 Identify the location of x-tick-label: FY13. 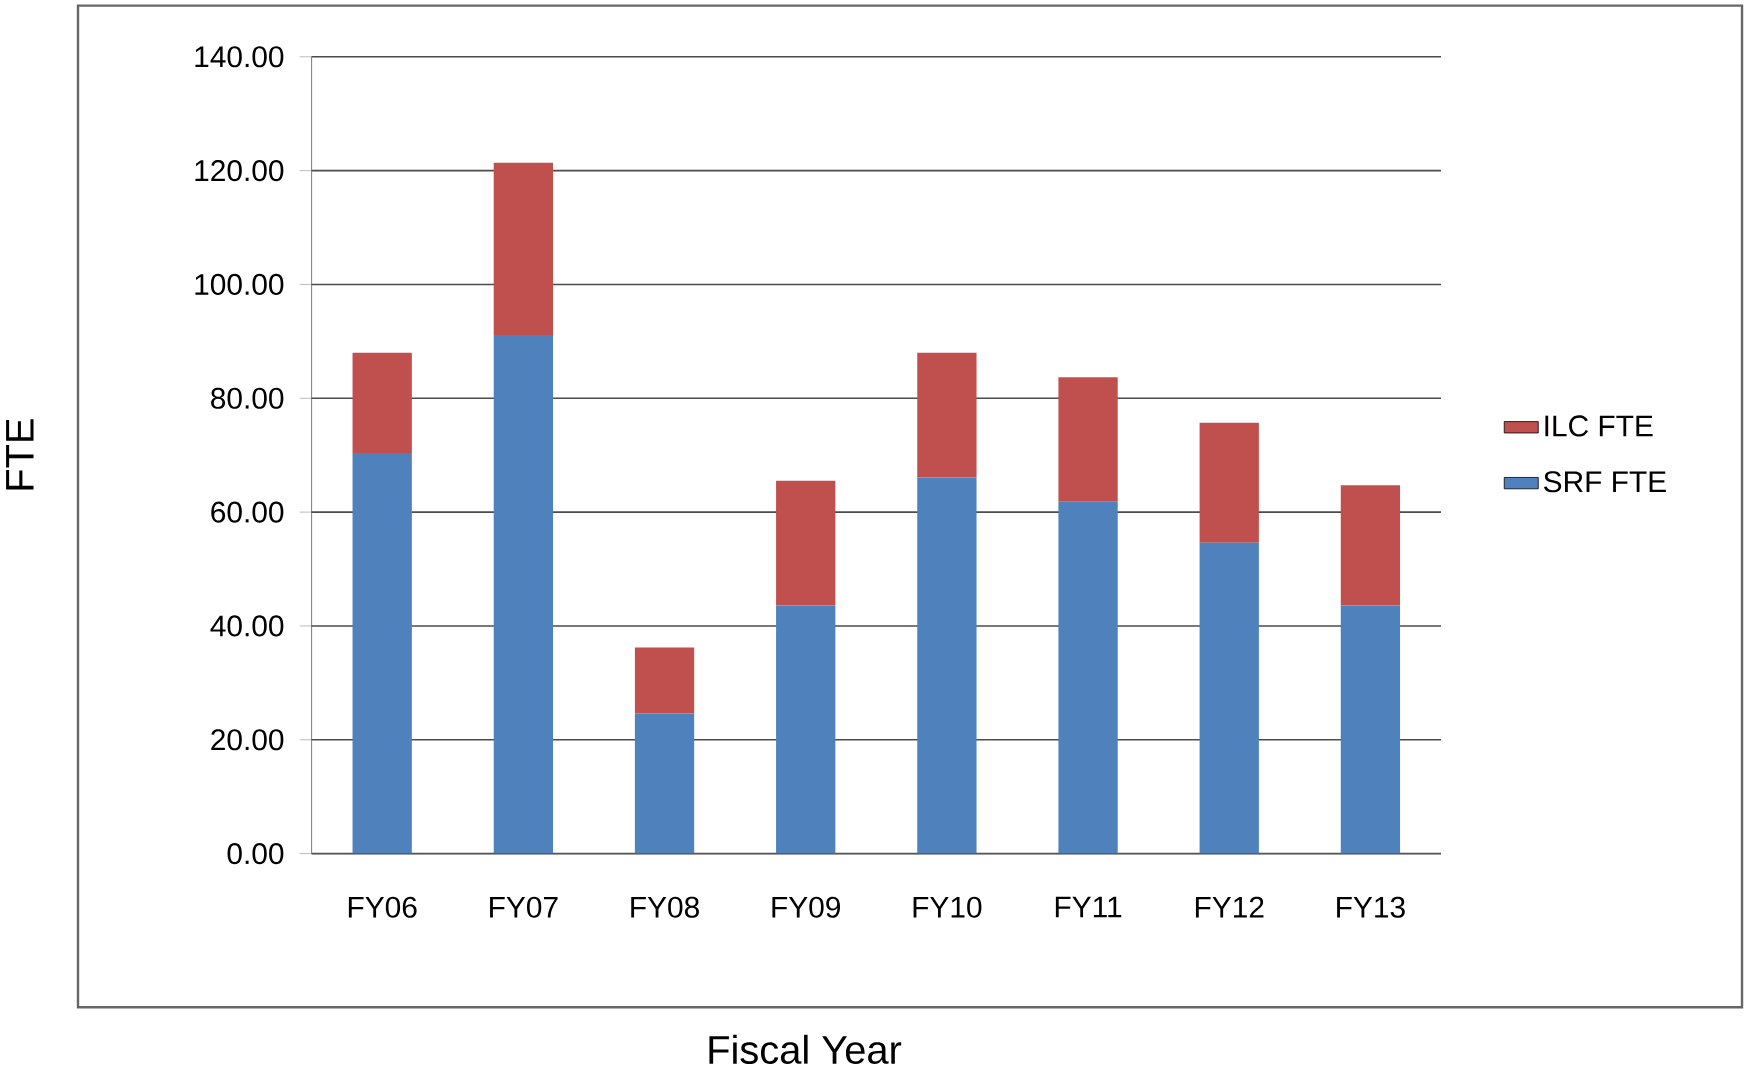
(1371, 907).